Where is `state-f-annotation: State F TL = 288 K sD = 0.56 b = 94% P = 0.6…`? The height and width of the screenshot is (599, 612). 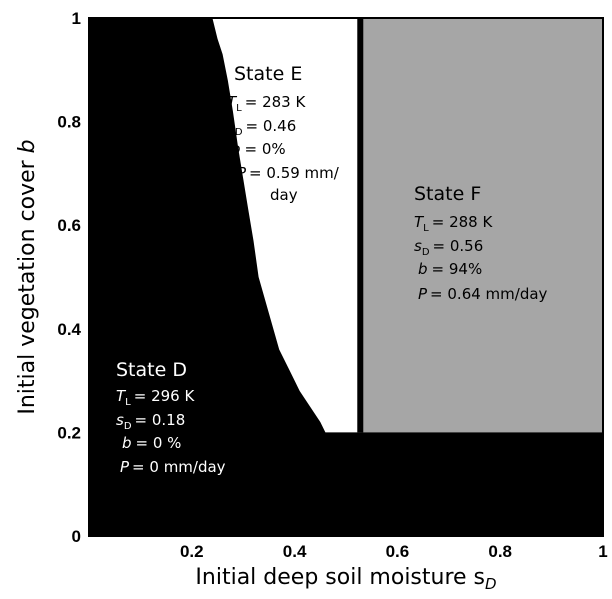 state-f-annotation: State F TL = 288 K sD = 0.56 b = 94% P = 0.6… is located at coordinates (481, 243).